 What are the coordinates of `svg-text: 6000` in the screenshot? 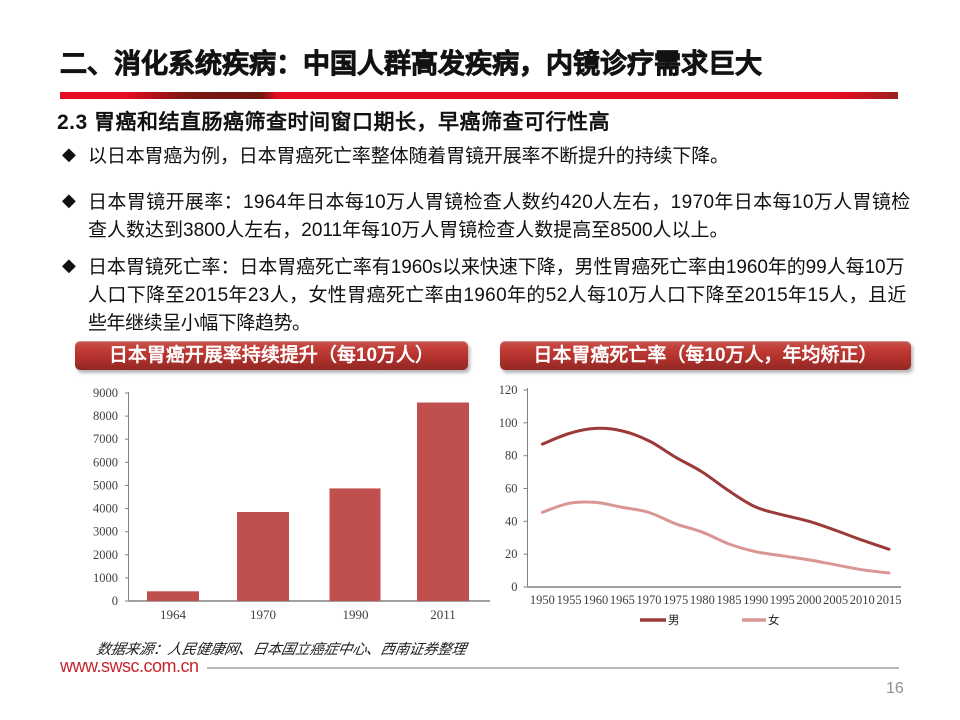 It's located at (105, 462).